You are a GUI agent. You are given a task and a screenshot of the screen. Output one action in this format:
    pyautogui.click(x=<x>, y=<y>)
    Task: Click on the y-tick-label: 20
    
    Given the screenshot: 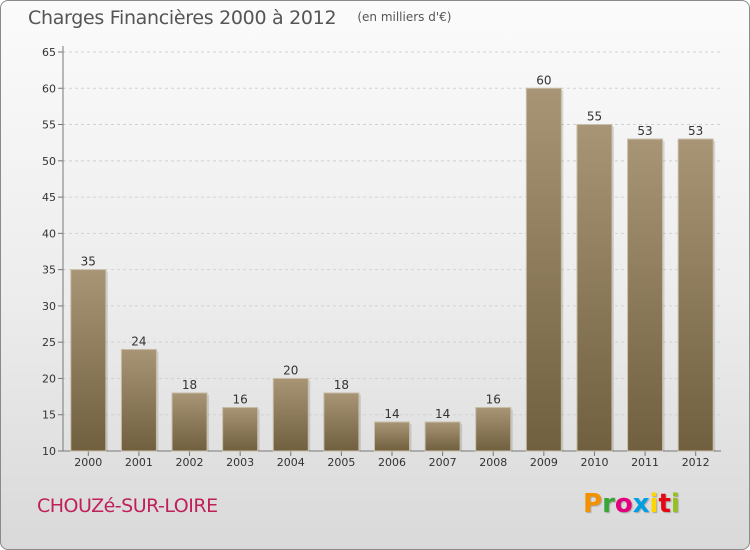 What is the action you would take?
    pyautogui.click(x=49, y=378)
    